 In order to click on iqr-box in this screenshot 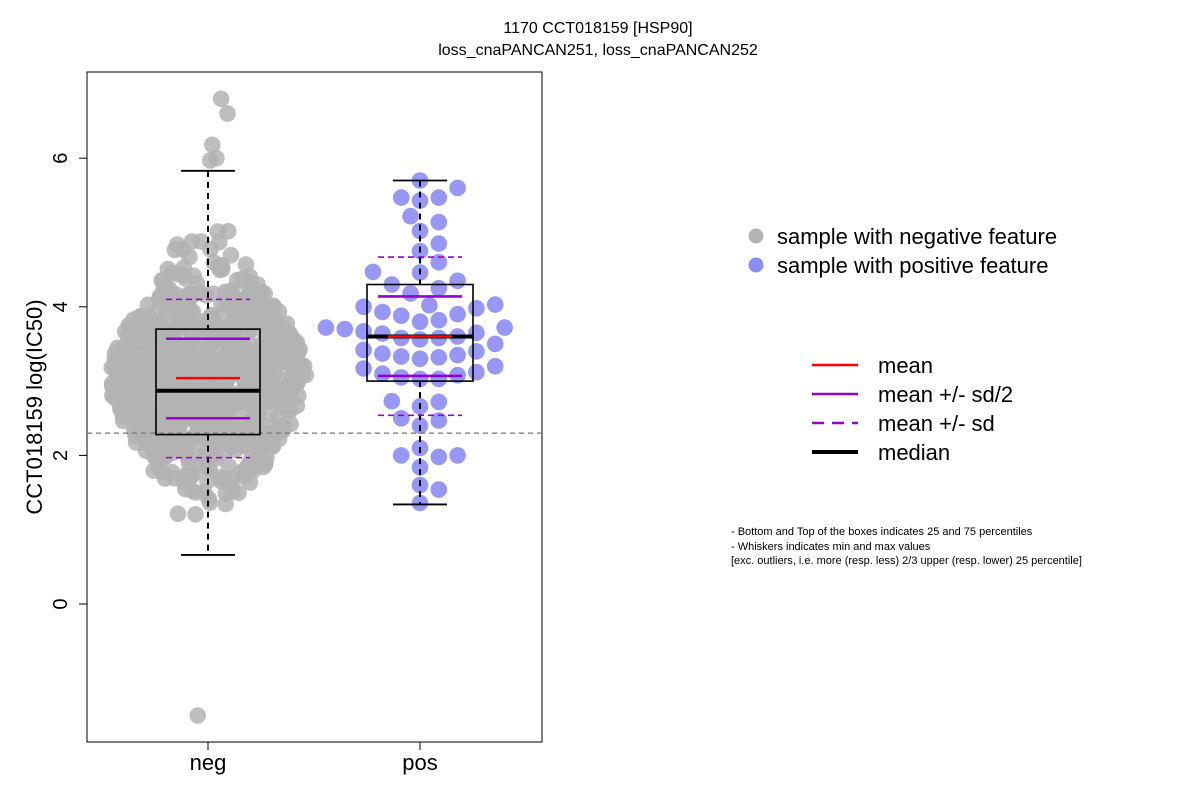, I will do `click(208, 382)`.